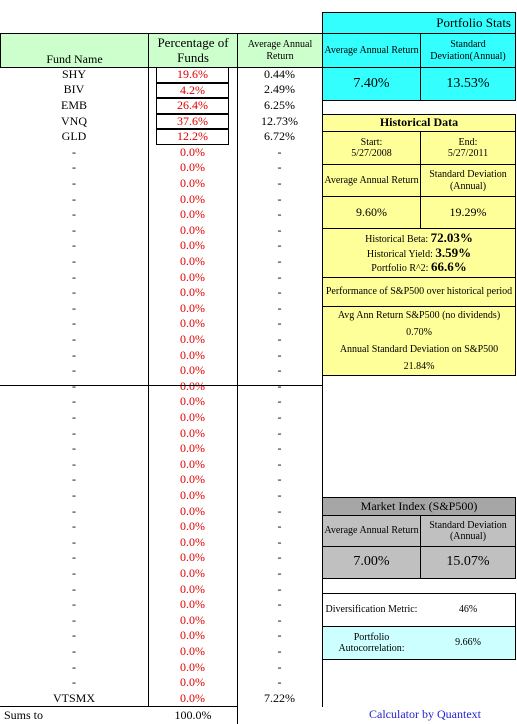  What do you see at coordinates (468, 610) in the screenshot?
I see `diversification-value: 46%` at bounding box center [468, 610].